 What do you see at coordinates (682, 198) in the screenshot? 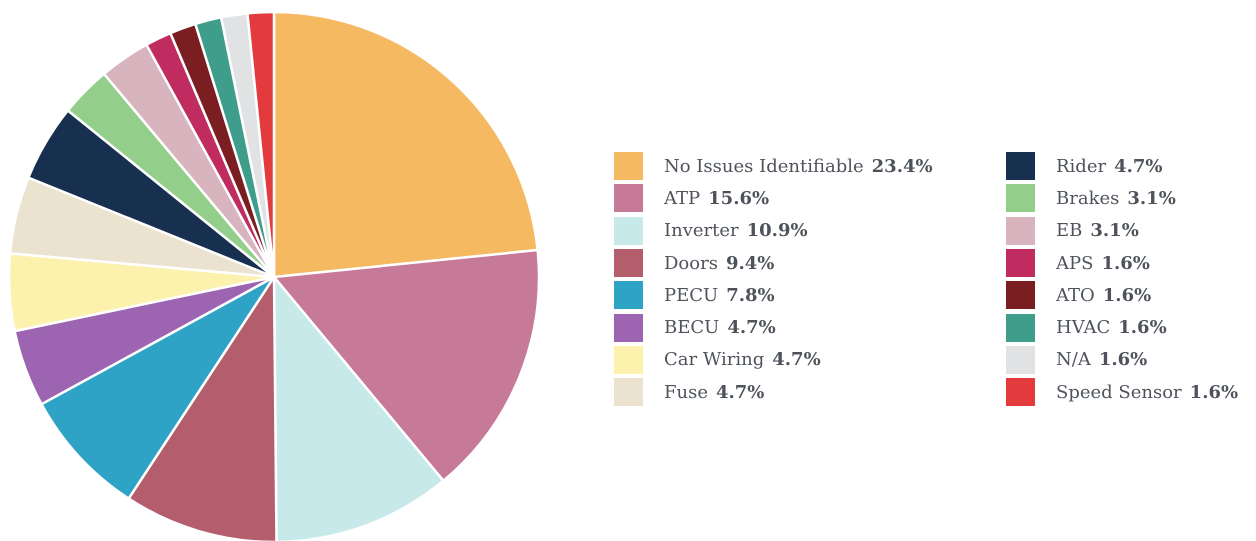
I see `legend-label: ATP` at bounding box center [682, 198].